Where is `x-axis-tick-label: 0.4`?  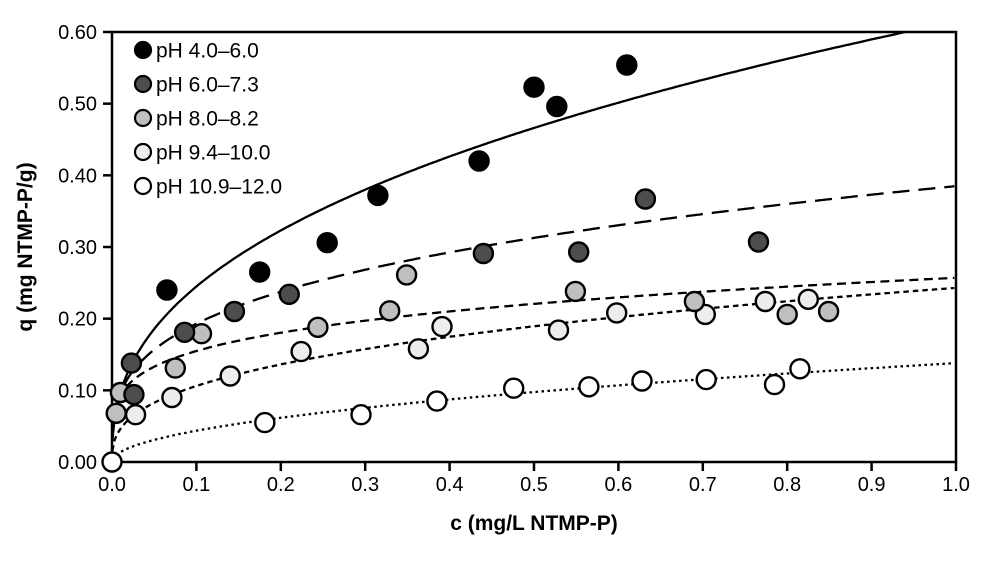 x-axis-tick-label: 0.4 is located at coordinates (450, 485).